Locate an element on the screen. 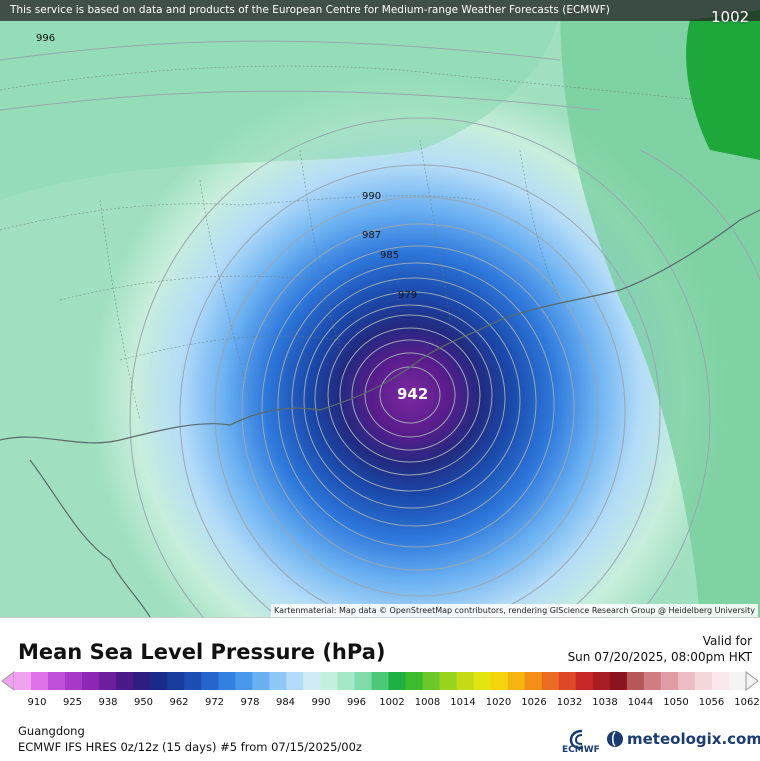 The height and width of the screenshot is (761, 760). colorbar-tick-label: 950 is located at coordinates (143, 702).